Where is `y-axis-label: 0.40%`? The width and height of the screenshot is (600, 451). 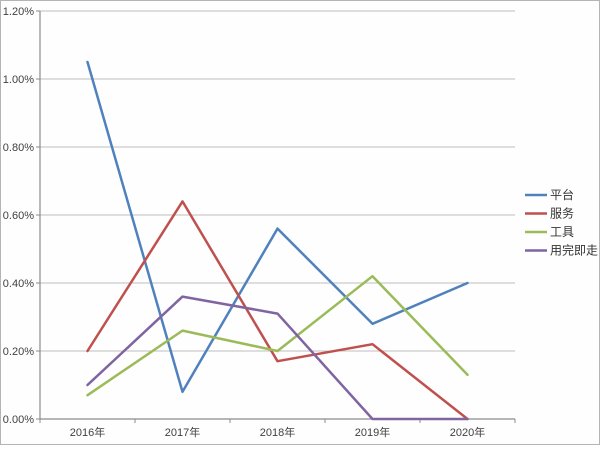 y-axis-label: 0.40% is located at coordinates (18, 284).